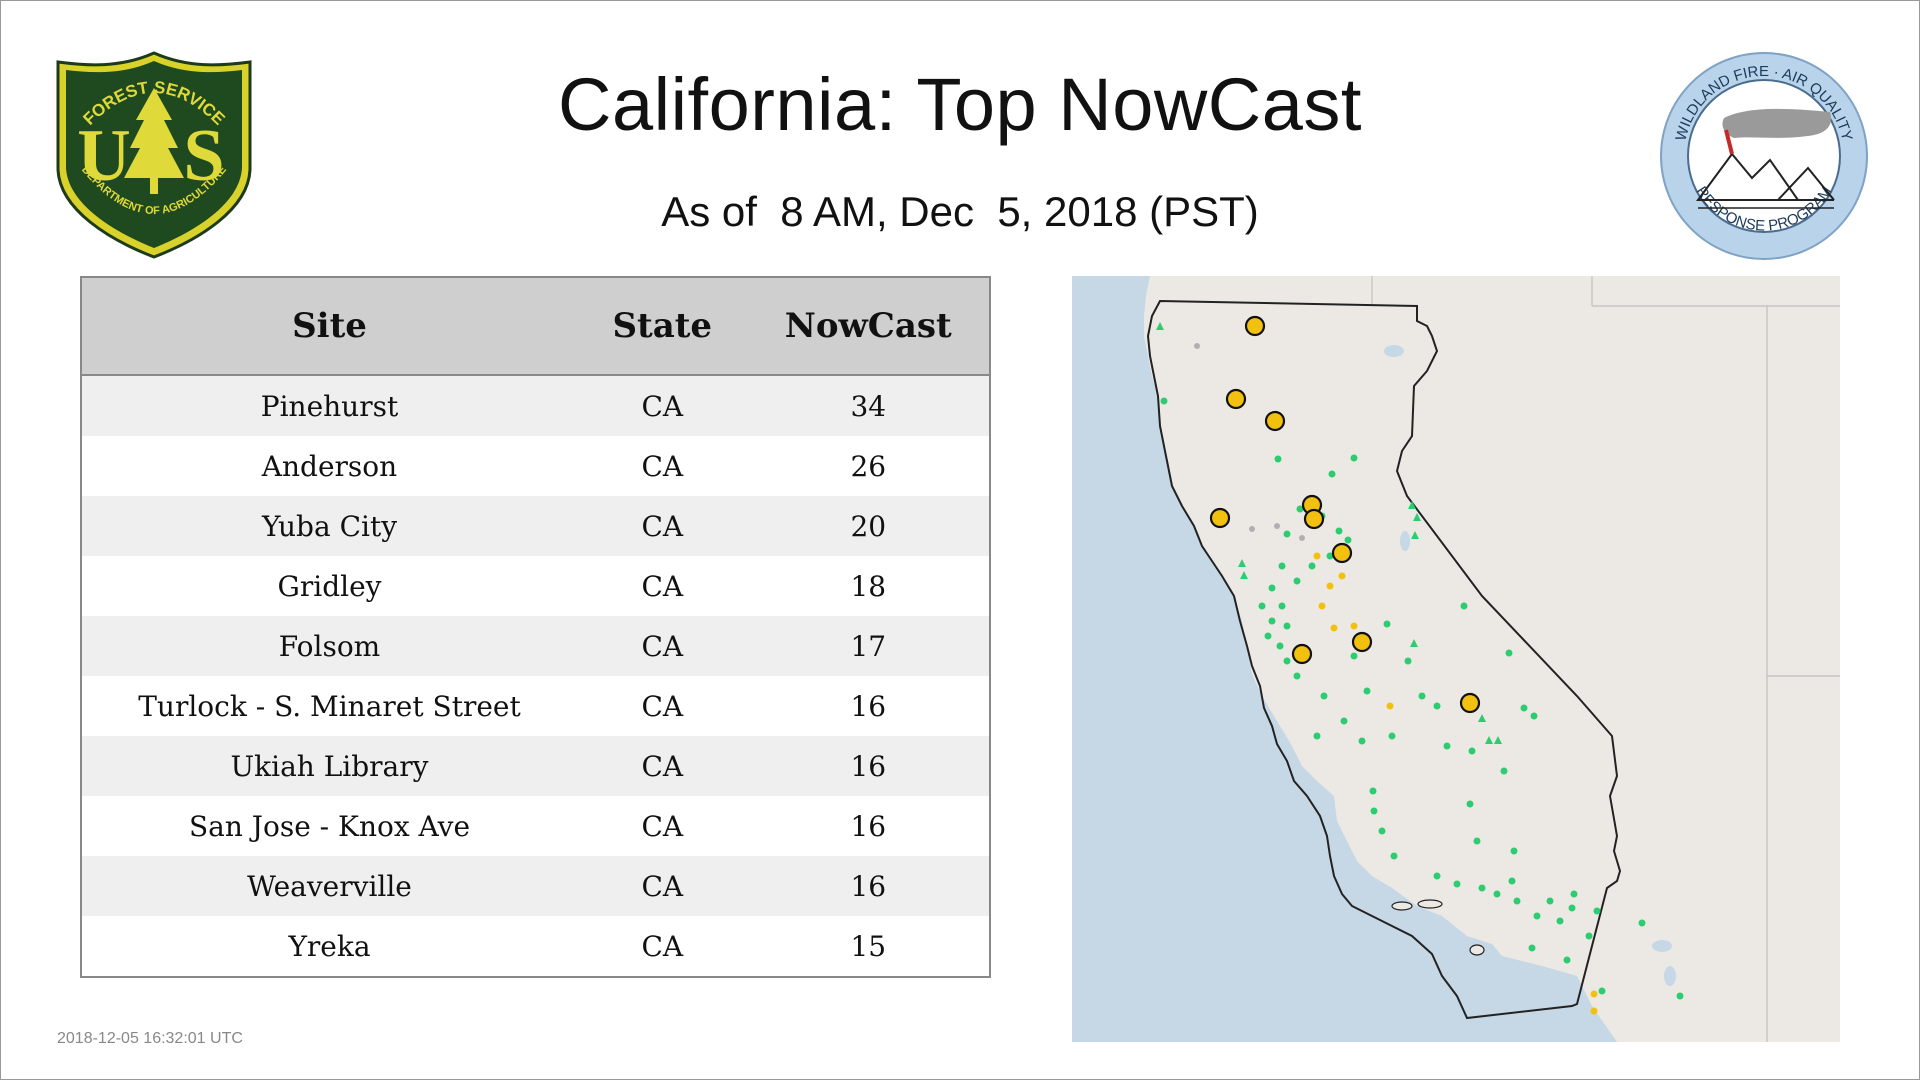  I want to click on table-row: Gridley CA 18, so click(535, 586).